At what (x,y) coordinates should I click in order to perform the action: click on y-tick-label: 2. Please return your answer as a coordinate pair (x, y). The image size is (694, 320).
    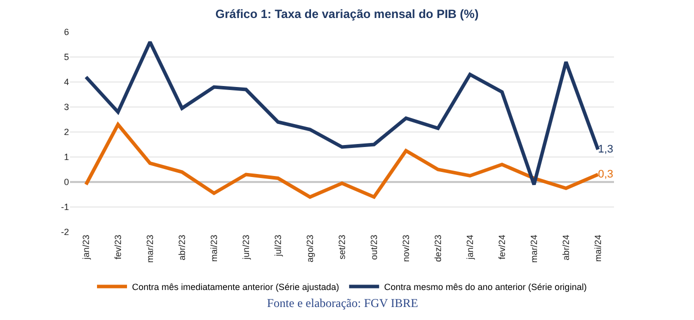
    Looking at the image, I should click on (66, 132).